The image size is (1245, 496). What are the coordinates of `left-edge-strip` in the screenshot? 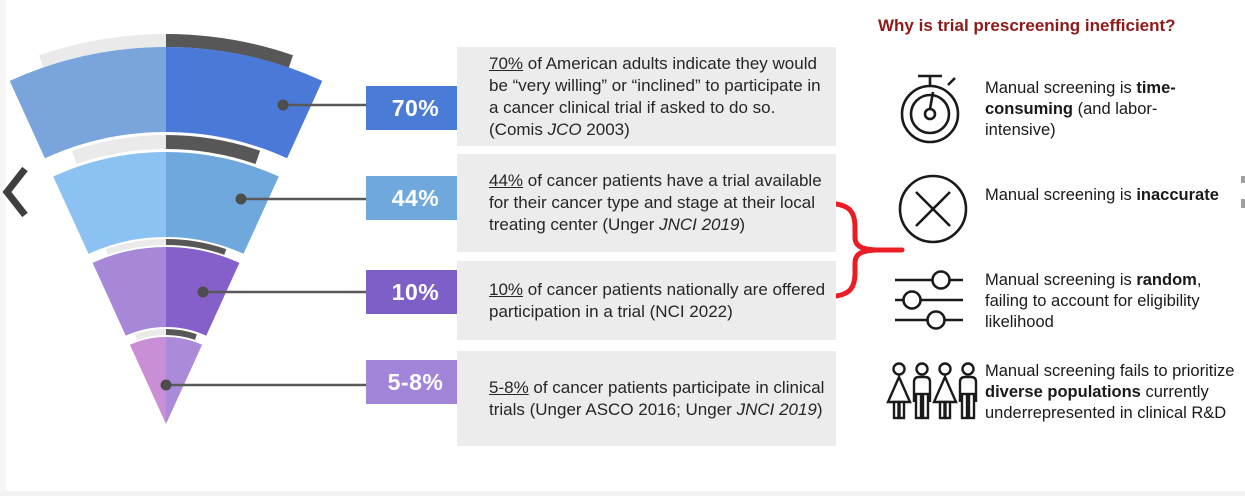 It's located at (3, 248).